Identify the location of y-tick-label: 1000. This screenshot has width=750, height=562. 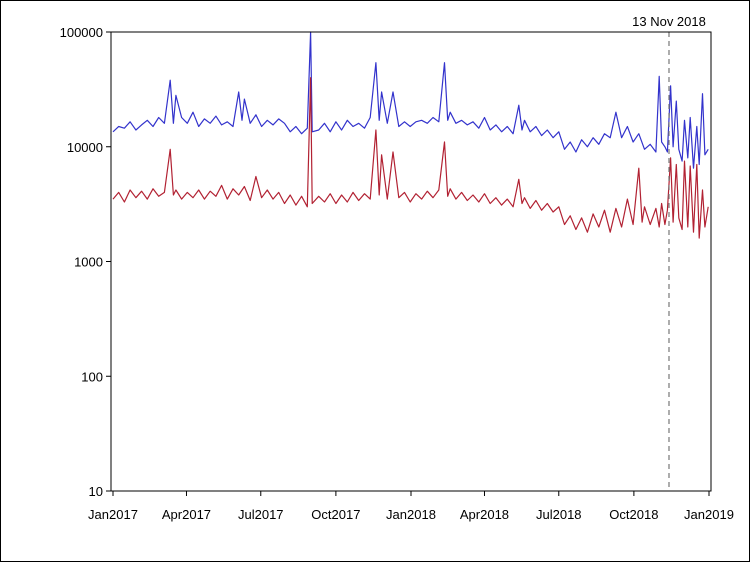
(88, 262).